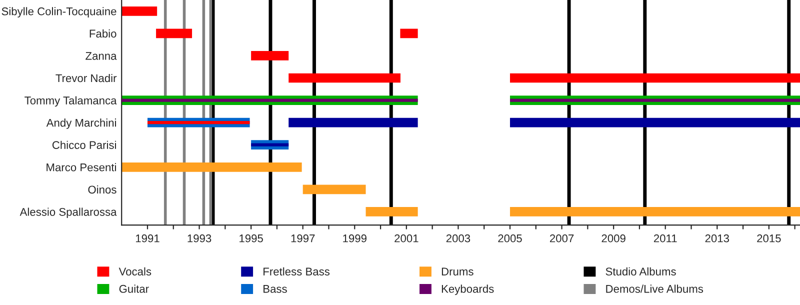 The image size is (800, 305). What do you see at coordinates (135, 271) in the screenshot?
I see `legend-label: Vocals` at bounding box center [135, 271].